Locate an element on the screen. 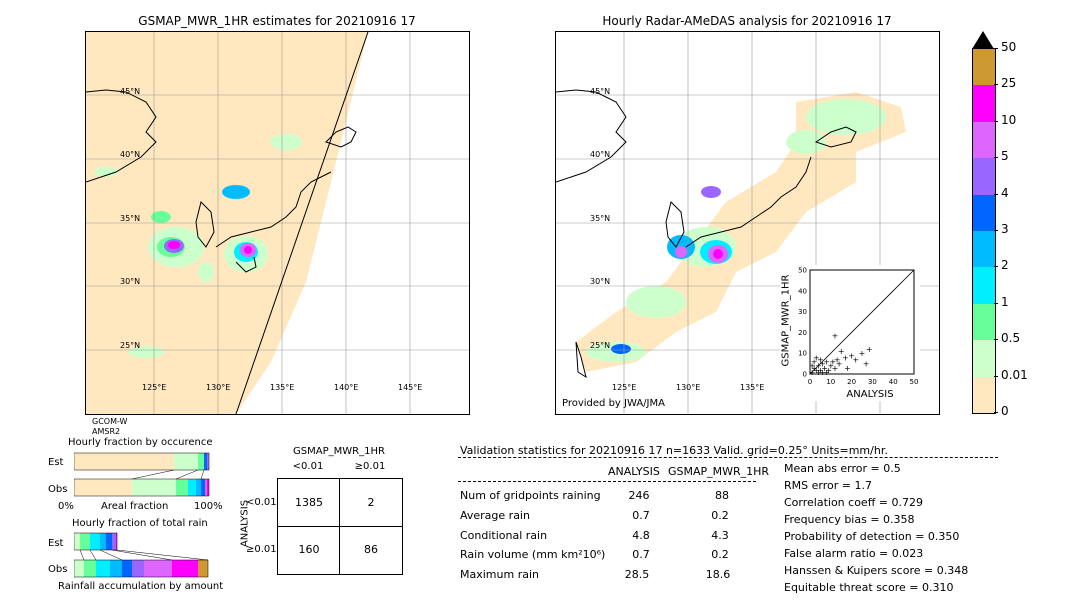 The height and width of the screenshot is (612, 1080). contingency-table: 1385 2 160 86 is located at coordinates (340, 526).